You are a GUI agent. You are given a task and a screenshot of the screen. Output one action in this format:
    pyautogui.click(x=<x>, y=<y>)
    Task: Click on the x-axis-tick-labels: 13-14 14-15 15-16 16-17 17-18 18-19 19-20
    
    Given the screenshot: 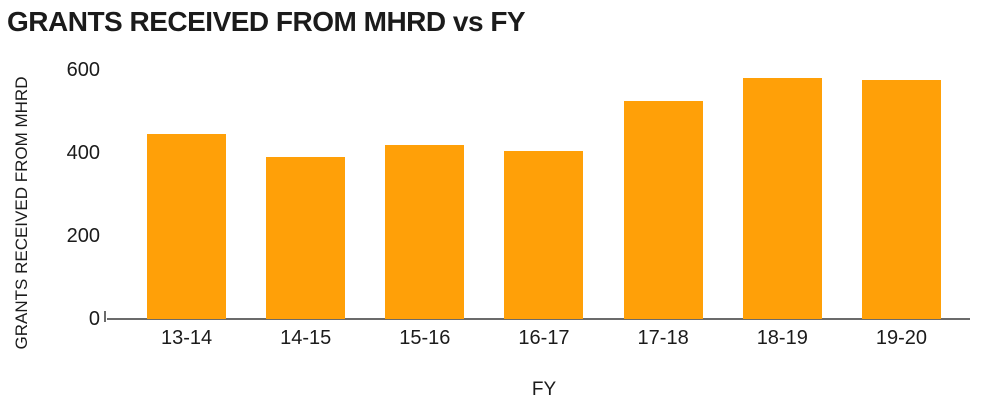 What is the action you would take?
    pyautogui.click(x=544, y=338)
    